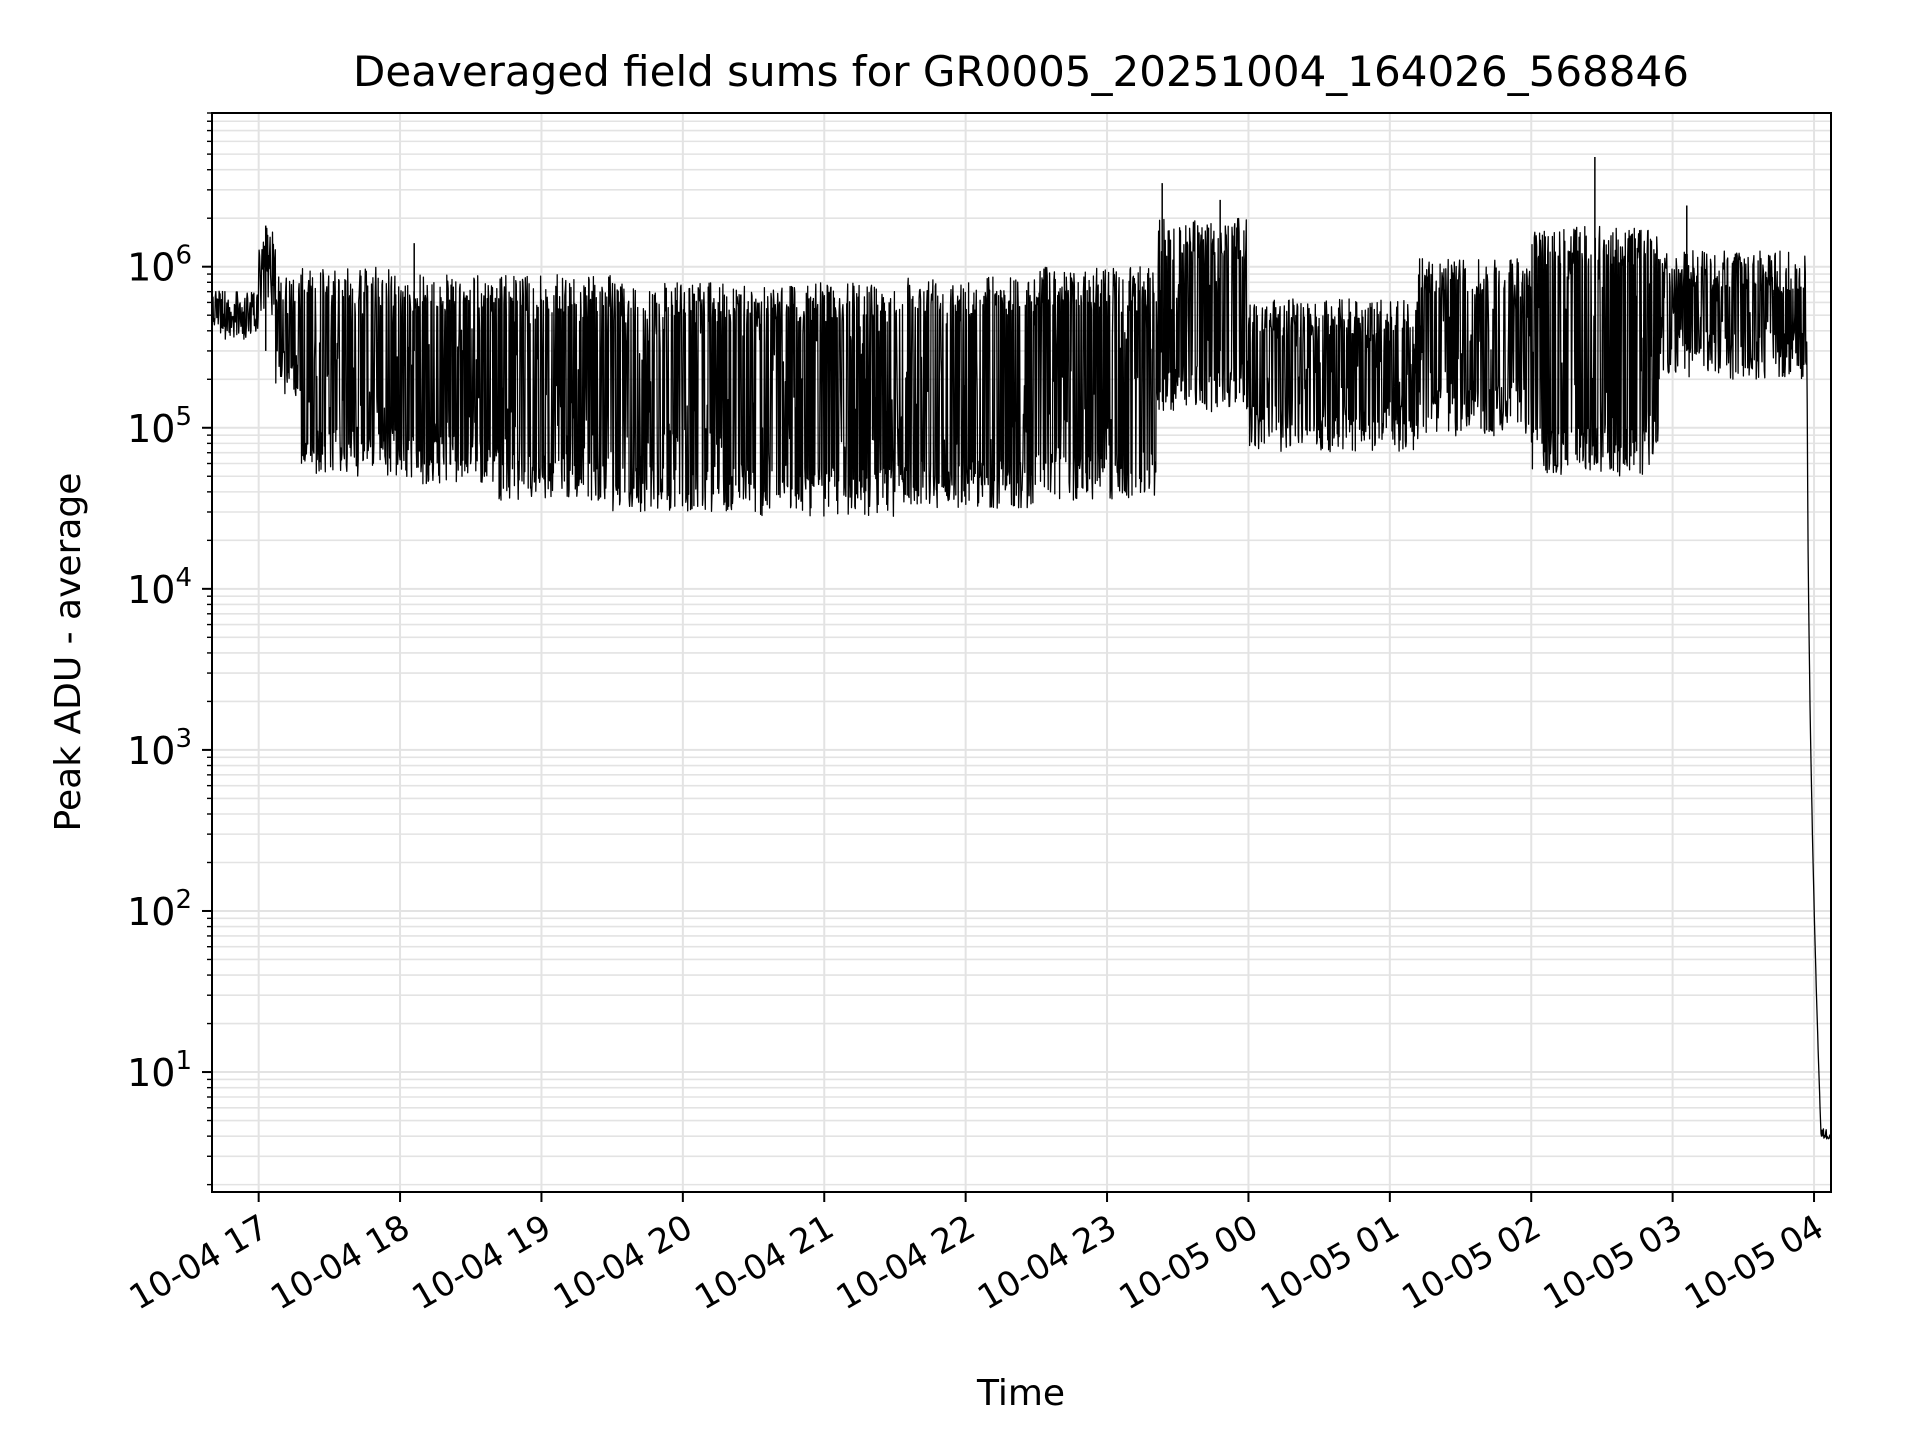 The width and height of the screenshot is (1920, 1440). I want to click on x-axis-label: Time, so click(1020, 1393).